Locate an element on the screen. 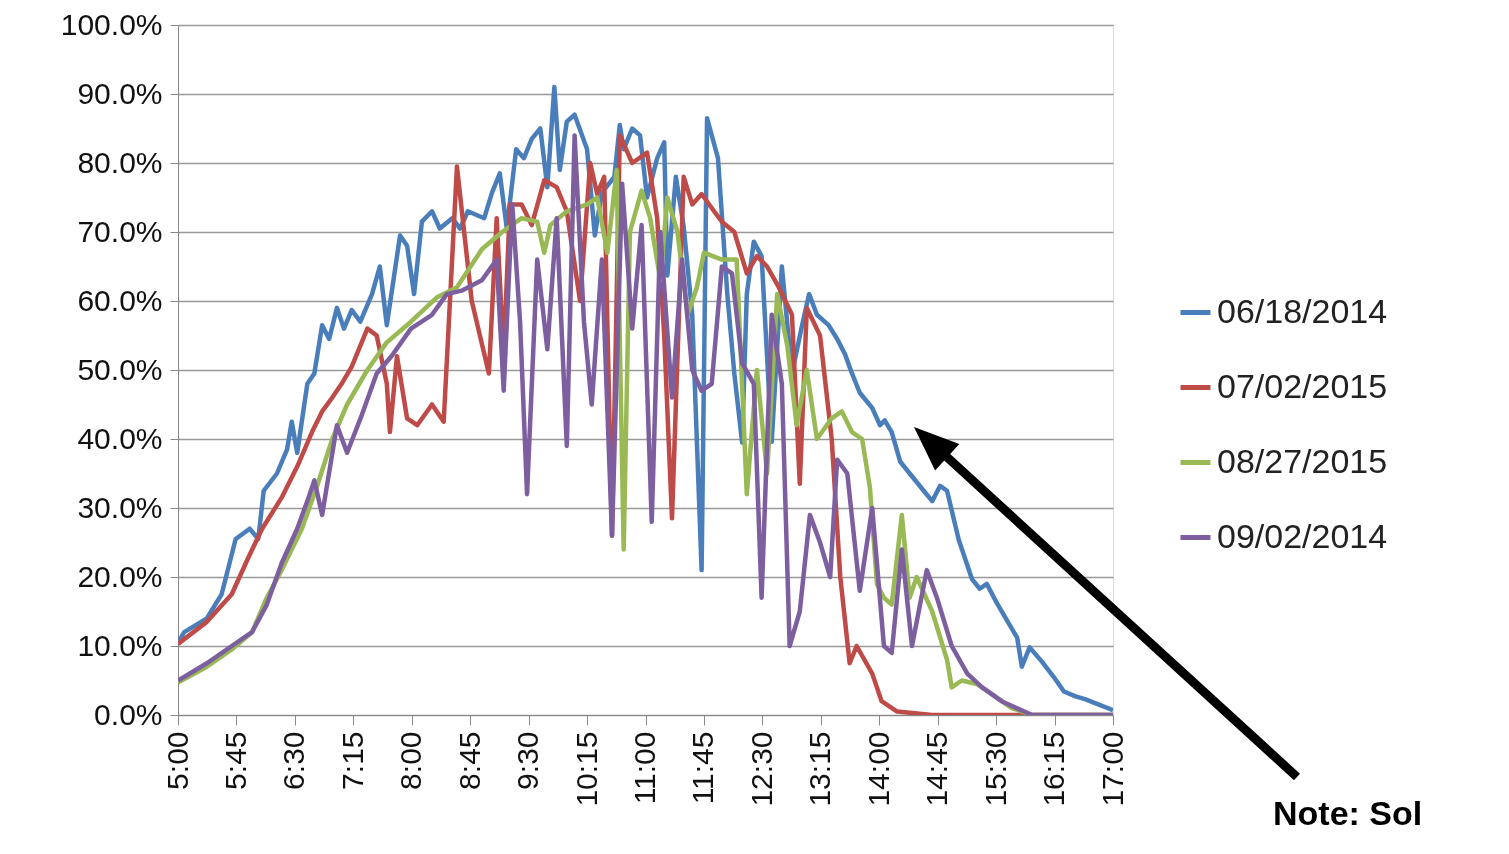 The width and height of the screenshot is (1509, 854). x-tick-label: 15:30 is located at coordinates (995, 769).